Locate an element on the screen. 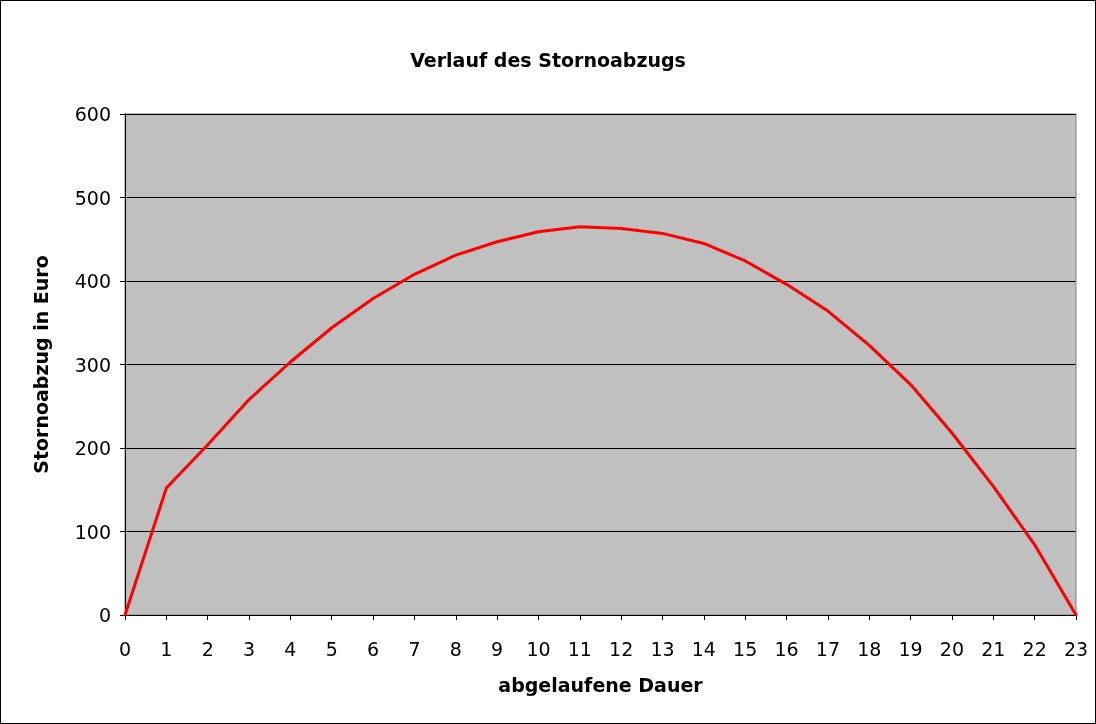 Image resolution: width=1096 pixels, height=724 pixels. x-tick-label: 9 is located at coordinates (497, 648).